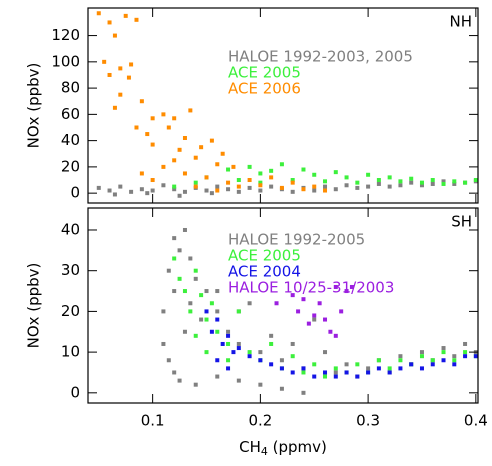  Describe the element at coordinates (153, 421) in the screenshot. I see `x-tick-label: 0.1` at that location.